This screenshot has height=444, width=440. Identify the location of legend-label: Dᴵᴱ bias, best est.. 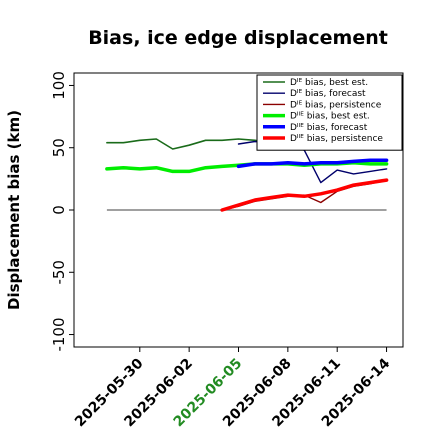
(329, 83).